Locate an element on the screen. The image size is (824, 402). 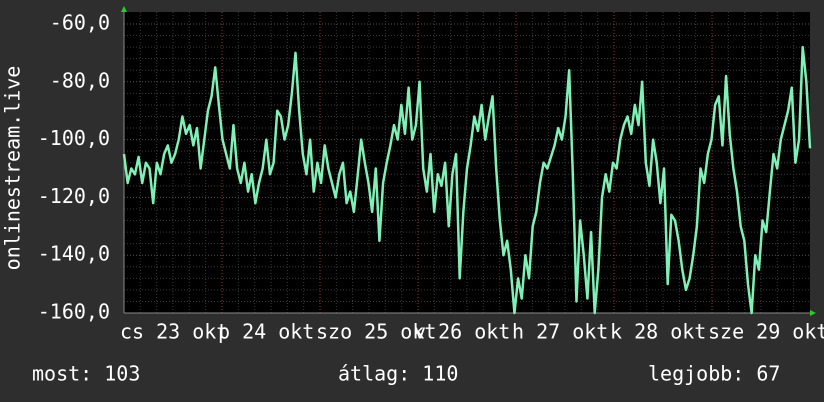
y-tick-label: -140,0 is located at coordinates (74, 254).